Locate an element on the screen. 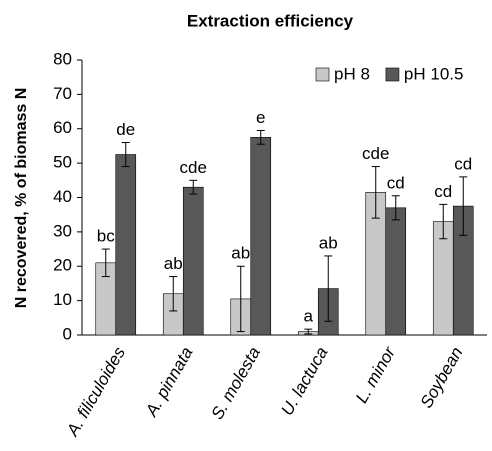  legend-label: pH 10.5 is located at coordinates (434, 73).